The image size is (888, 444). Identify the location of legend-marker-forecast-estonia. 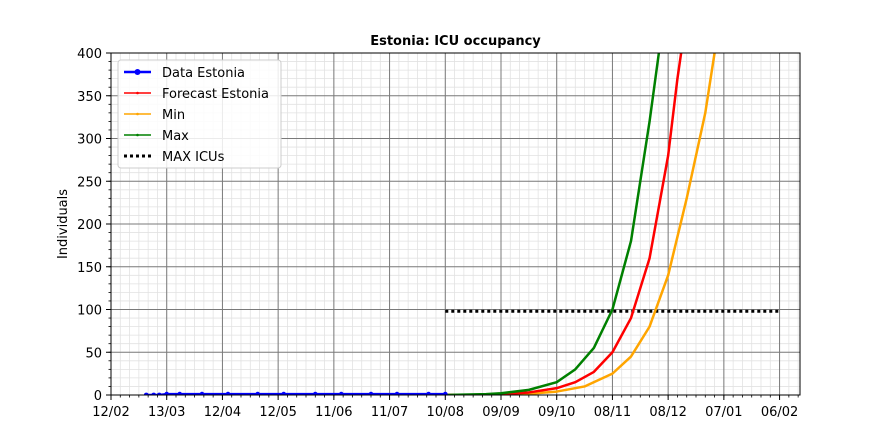
(137, 93).